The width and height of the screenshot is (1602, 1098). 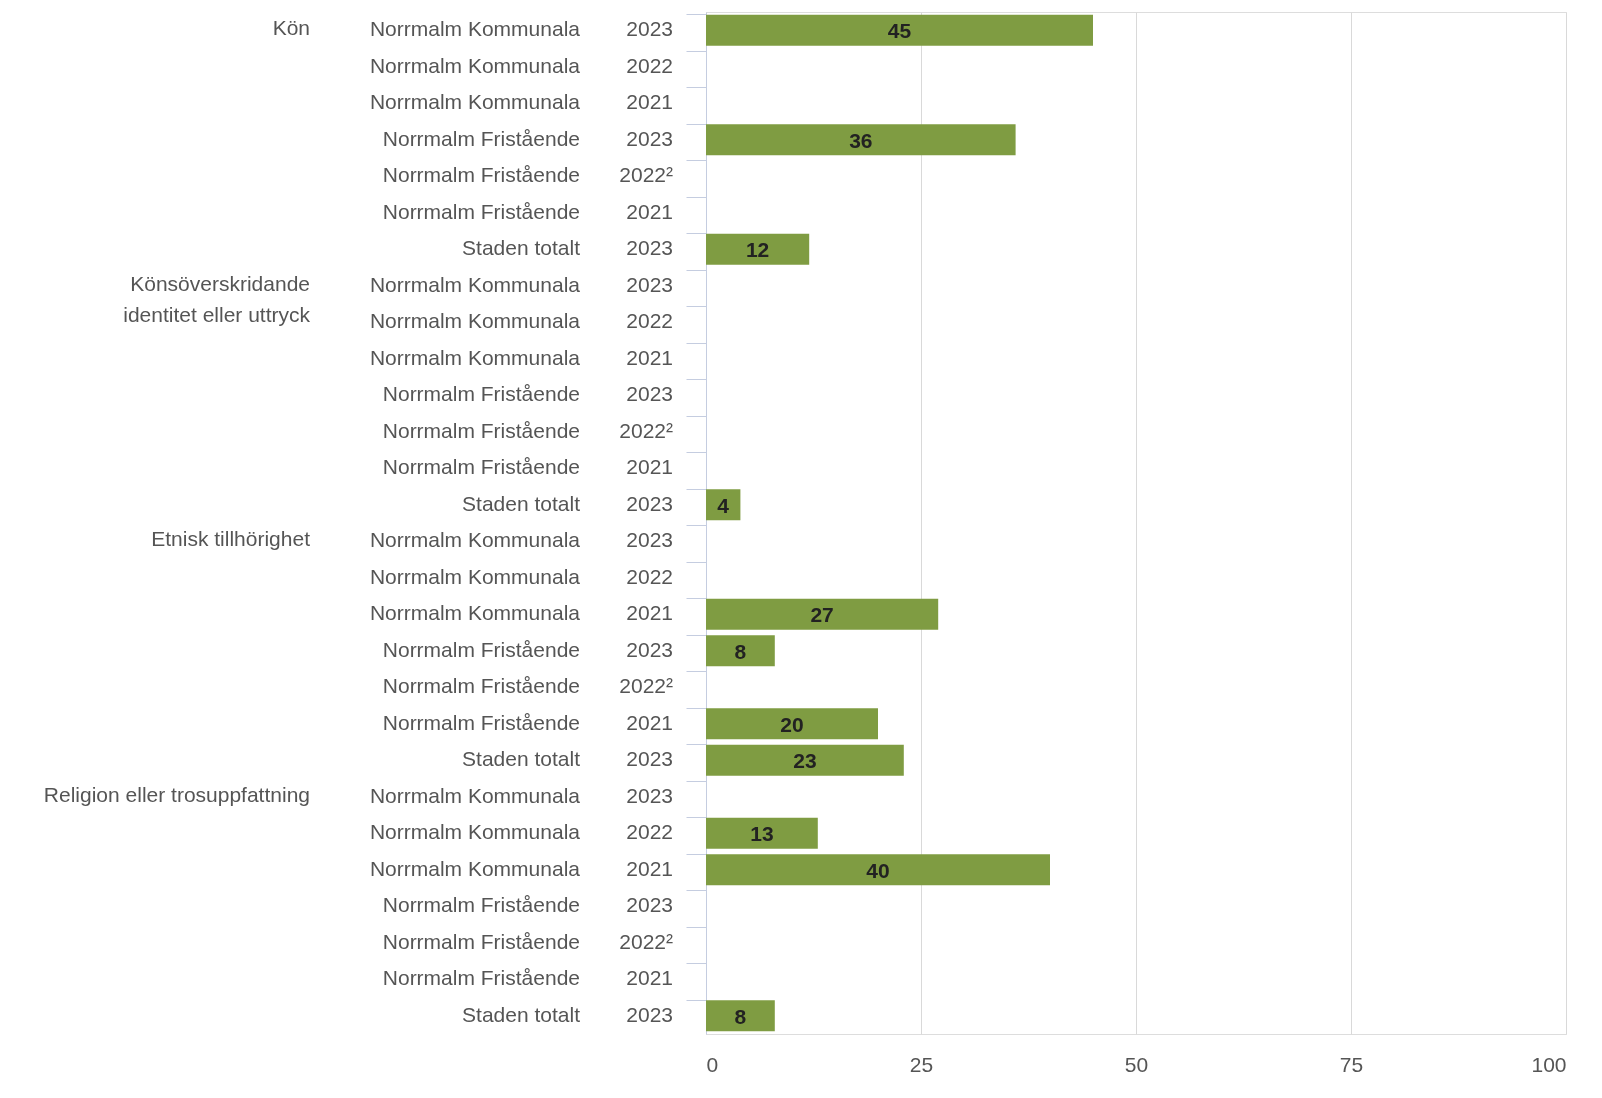 I want to click on x-tick-label: 50, so click(x=1136, y=1064).